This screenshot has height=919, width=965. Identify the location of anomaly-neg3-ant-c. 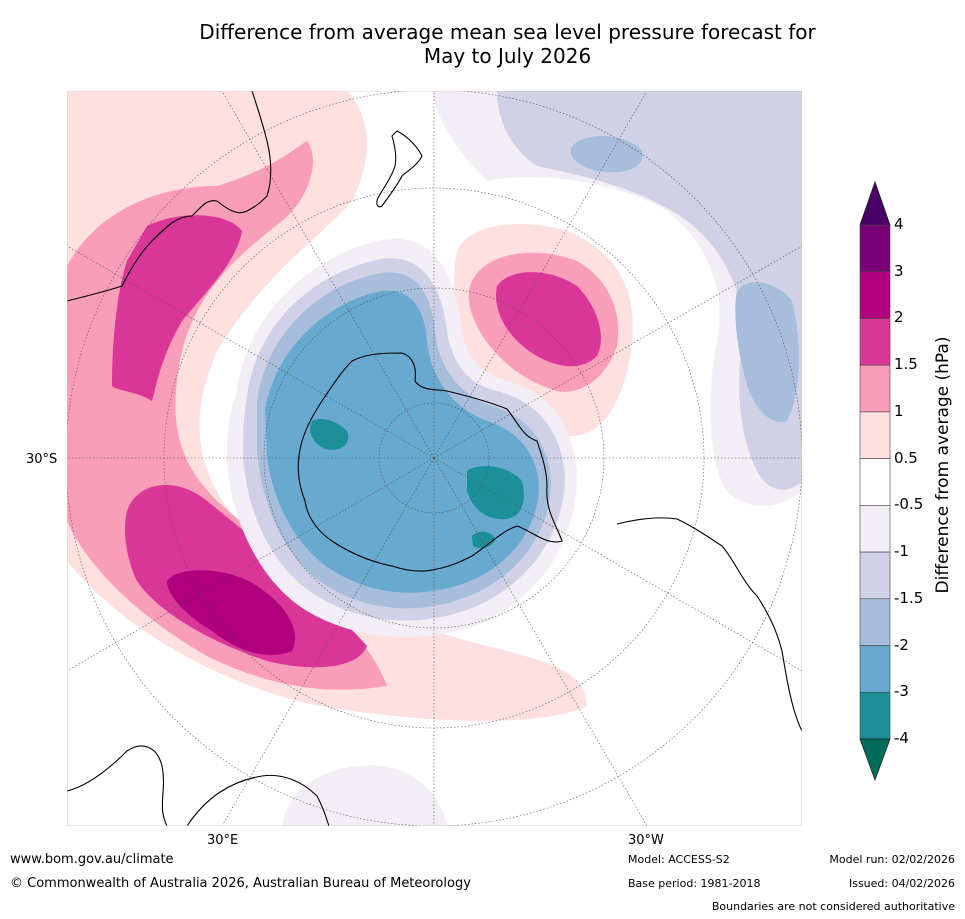
(483, 540).